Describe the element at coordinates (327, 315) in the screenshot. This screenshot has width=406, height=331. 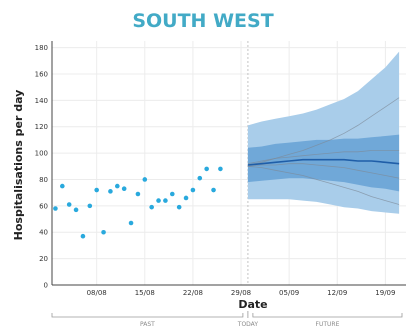
I see `future-bracket` at that location.